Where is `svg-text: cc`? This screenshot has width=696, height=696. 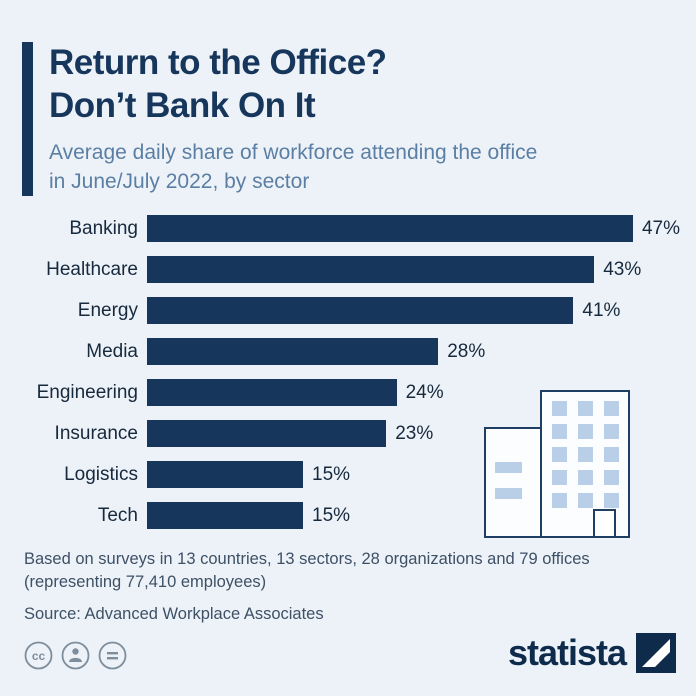
svg-text: cc is located at coordinates (39, 656).